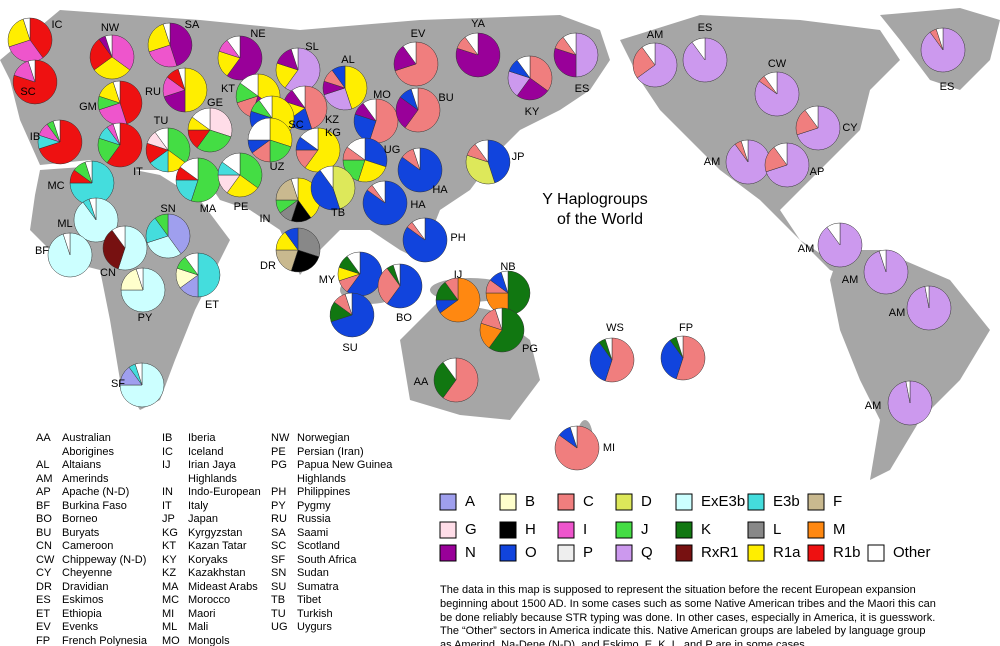  Describe the element at coordinates (80, 519) in the screenshot. I see `key-name: Borneo` at that location.